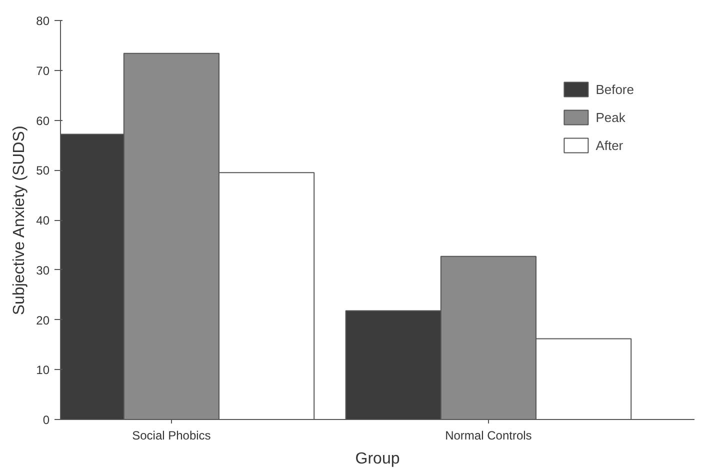 Image resolution: width=704 pixels, height=470 pixels. What do you see at coordinates (615, 89) in the screenshot?
I see `legend-label: Before` at bounding box center [615, 89].